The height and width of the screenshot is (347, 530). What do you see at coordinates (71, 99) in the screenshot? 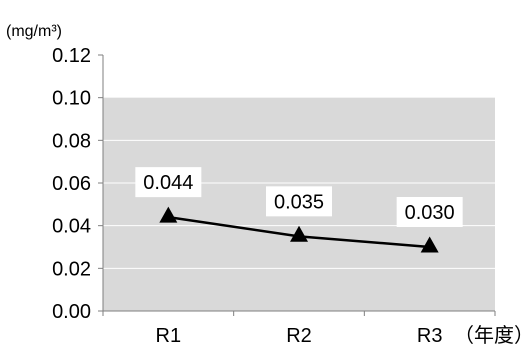
I see `y-tick-label: 0.10` at bounding box center [71, 99].